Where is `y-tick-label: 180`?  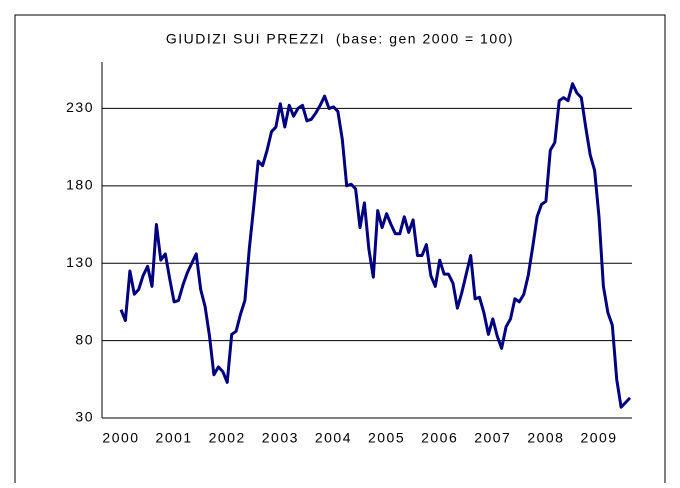
y-tick-label: 180 is located at coordinates (80, 185).